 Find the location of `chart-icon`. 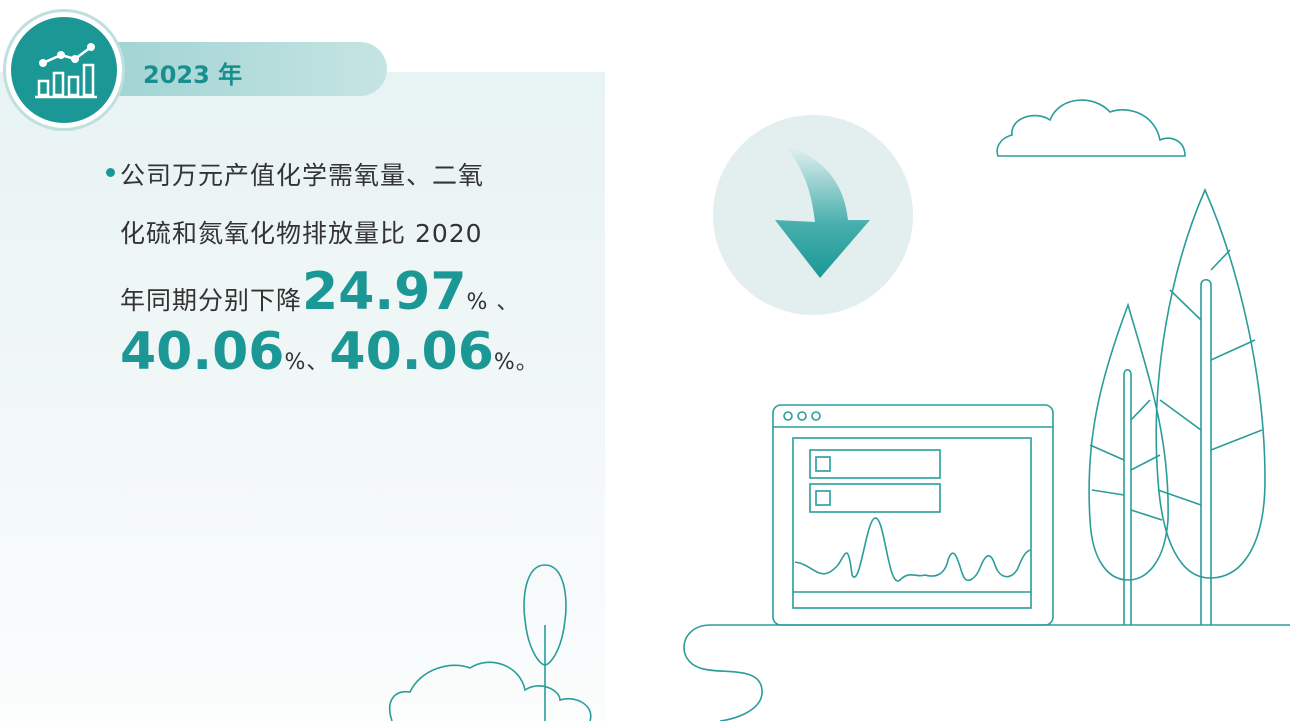

chart-icon is located at coordinates (64, 70).